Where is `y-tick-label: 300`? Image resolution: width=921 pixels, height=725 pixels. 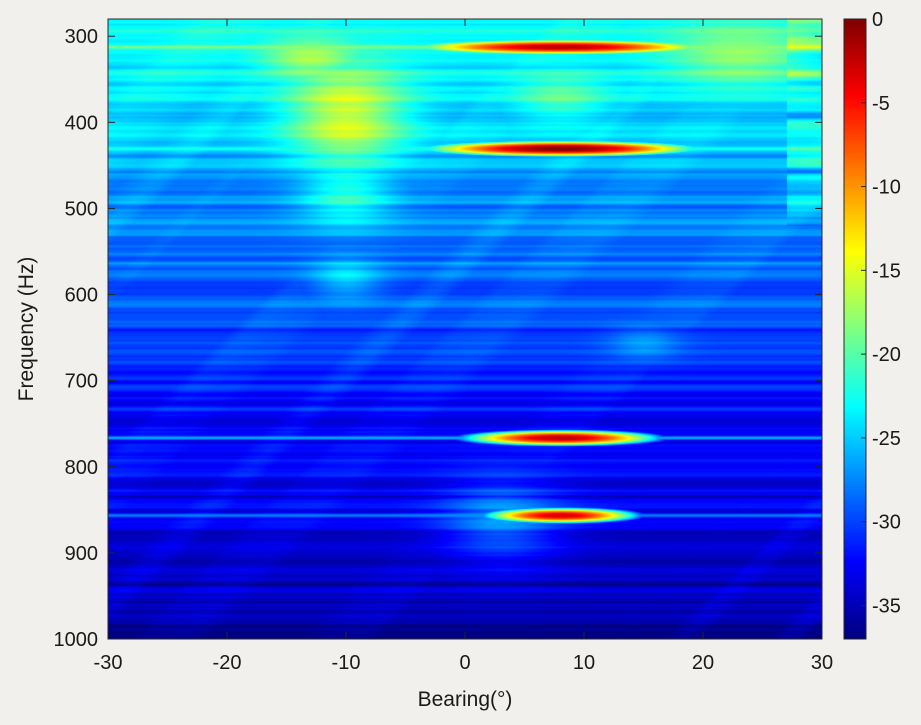
y-tick-label: 300 is located at coordinates (81, 37).